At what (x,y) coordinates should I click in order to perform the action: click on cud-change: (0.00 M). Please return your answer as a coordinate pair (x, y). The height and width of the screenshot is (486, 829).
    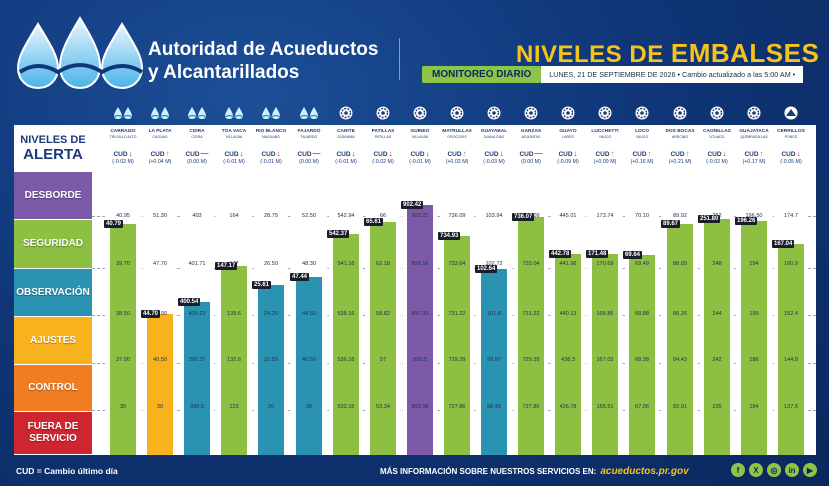
    Looking at the image, I should click on (197, 162).